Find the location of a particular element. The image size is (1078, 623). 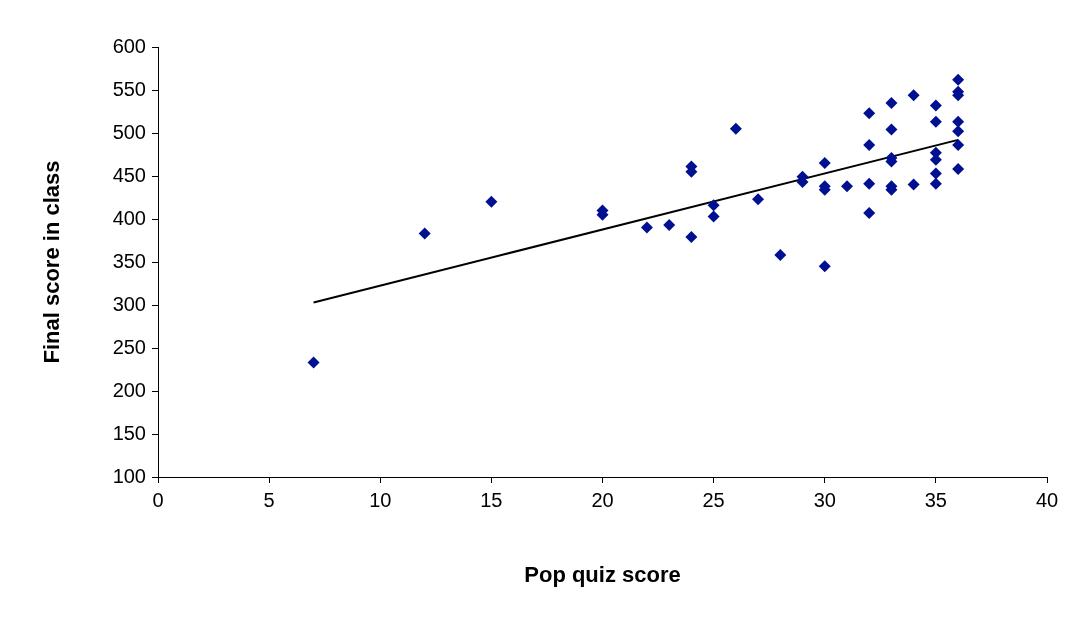

x-tick-label: 40 is located at coordinates (1047, 499).